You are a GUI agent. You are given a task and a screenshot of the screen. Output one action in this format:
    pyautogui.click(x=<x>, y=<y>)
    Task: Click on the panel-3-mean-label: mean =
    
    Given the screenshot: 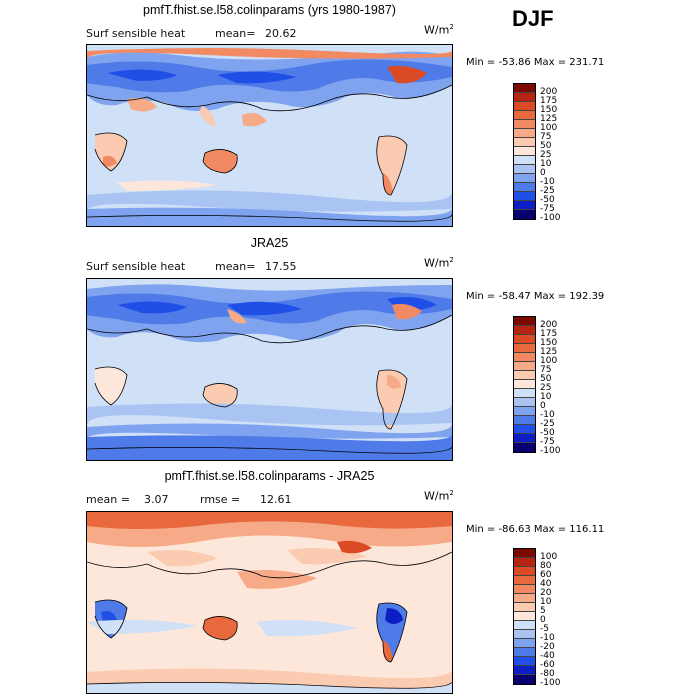 What is the action you would take?
    pyautogui.click(x=108, y=499)
    